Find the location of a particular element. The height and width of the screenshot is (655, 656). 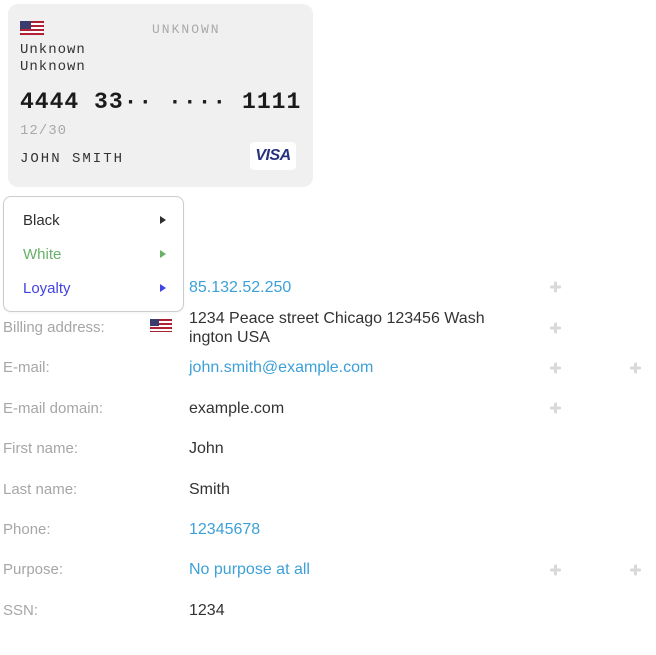

row-label: First name: is located at coordinates (41, 449).